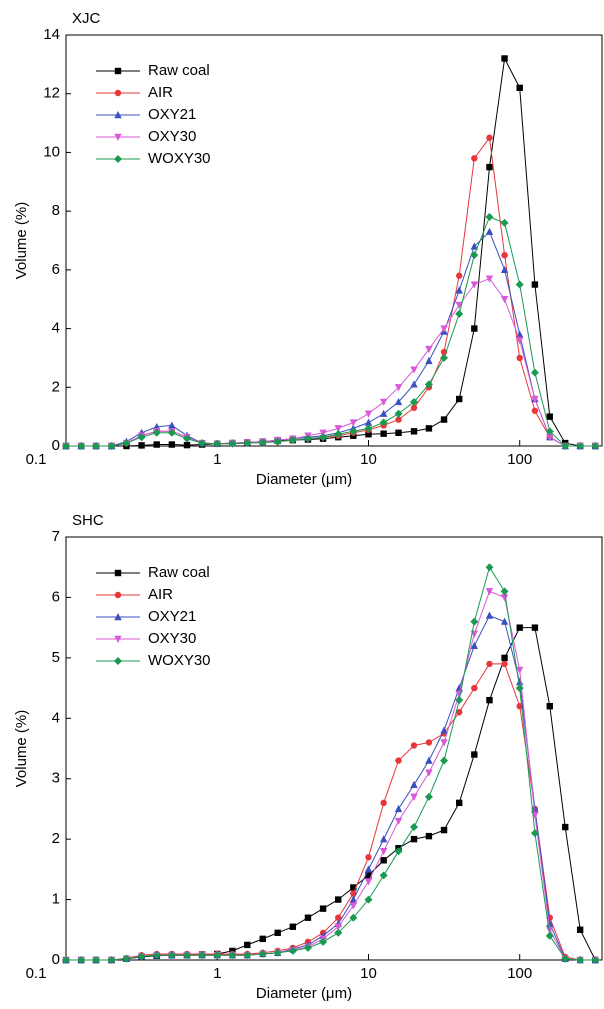 This screenshot has width=604, height=1009. What do you see at coordinates (36, 973) in the screenshot?
I see `x-tick-label: 0.1` at bounding box center [36, 973].